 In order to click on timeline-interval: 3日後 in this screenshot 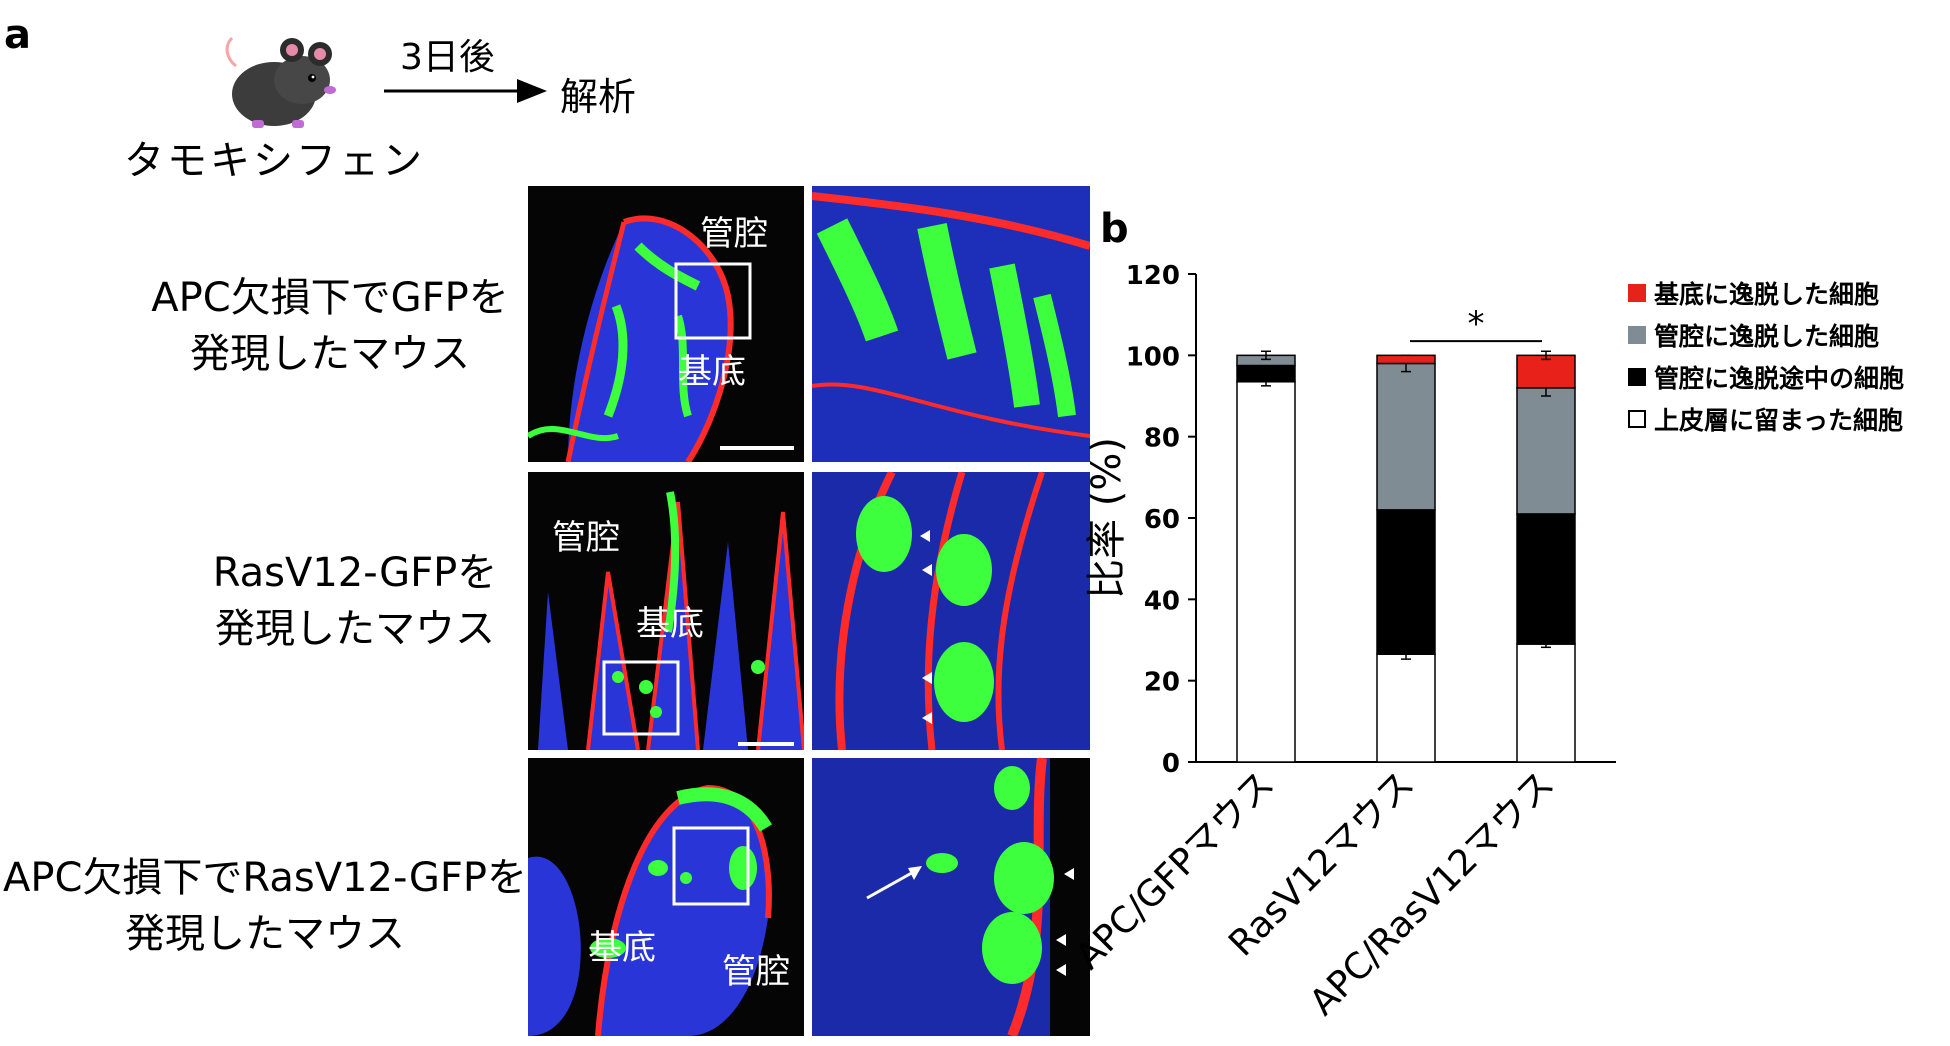, I will do `click(447, 57)`.